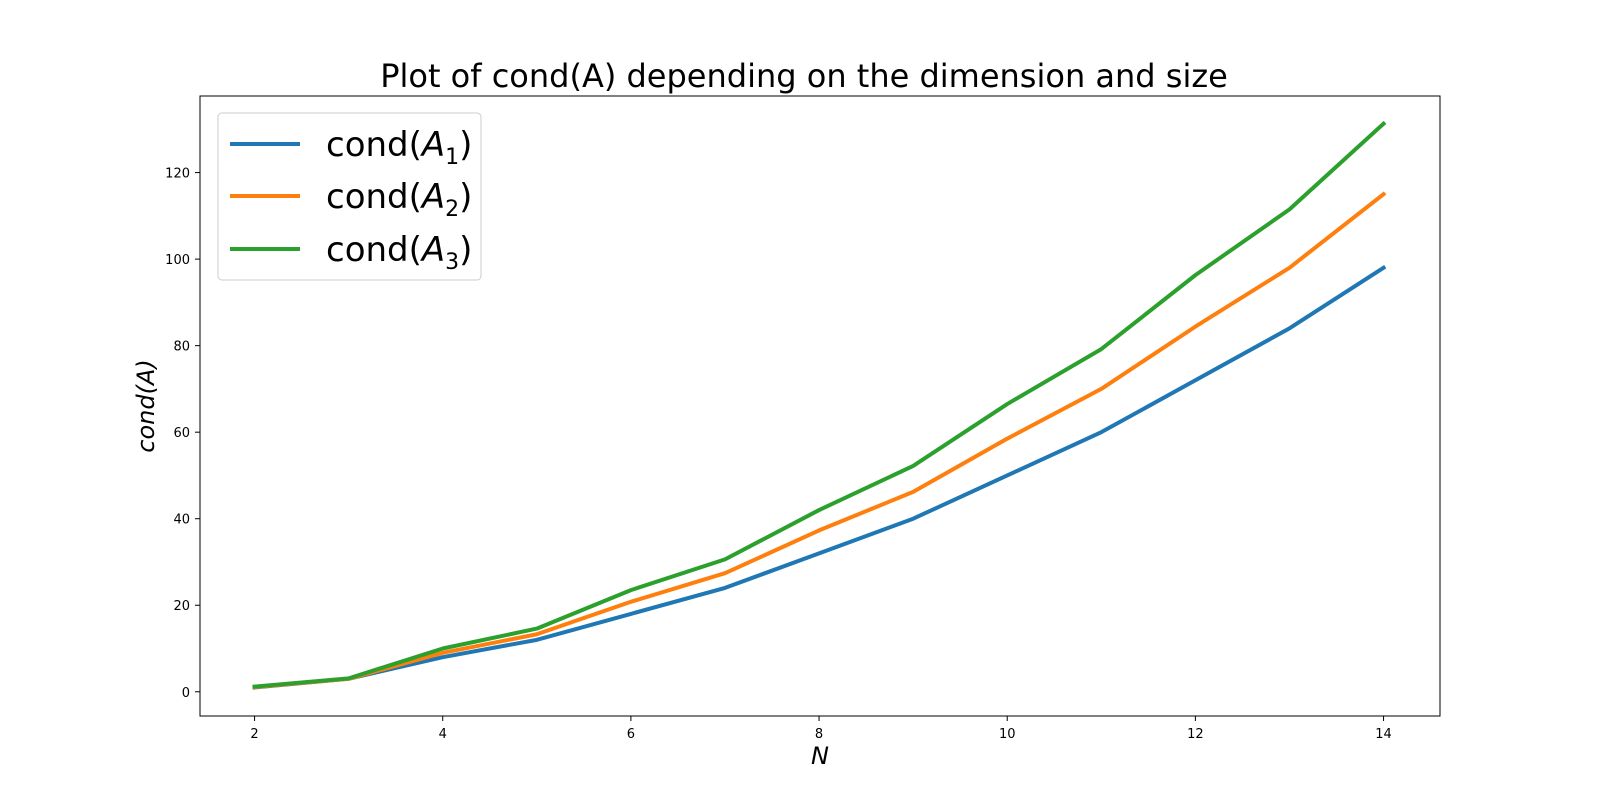  What do you see at coordinates (399, 147) in the screenshot?
I see `legend-label-1: cond(A1)` at bounding box center [399, 147].